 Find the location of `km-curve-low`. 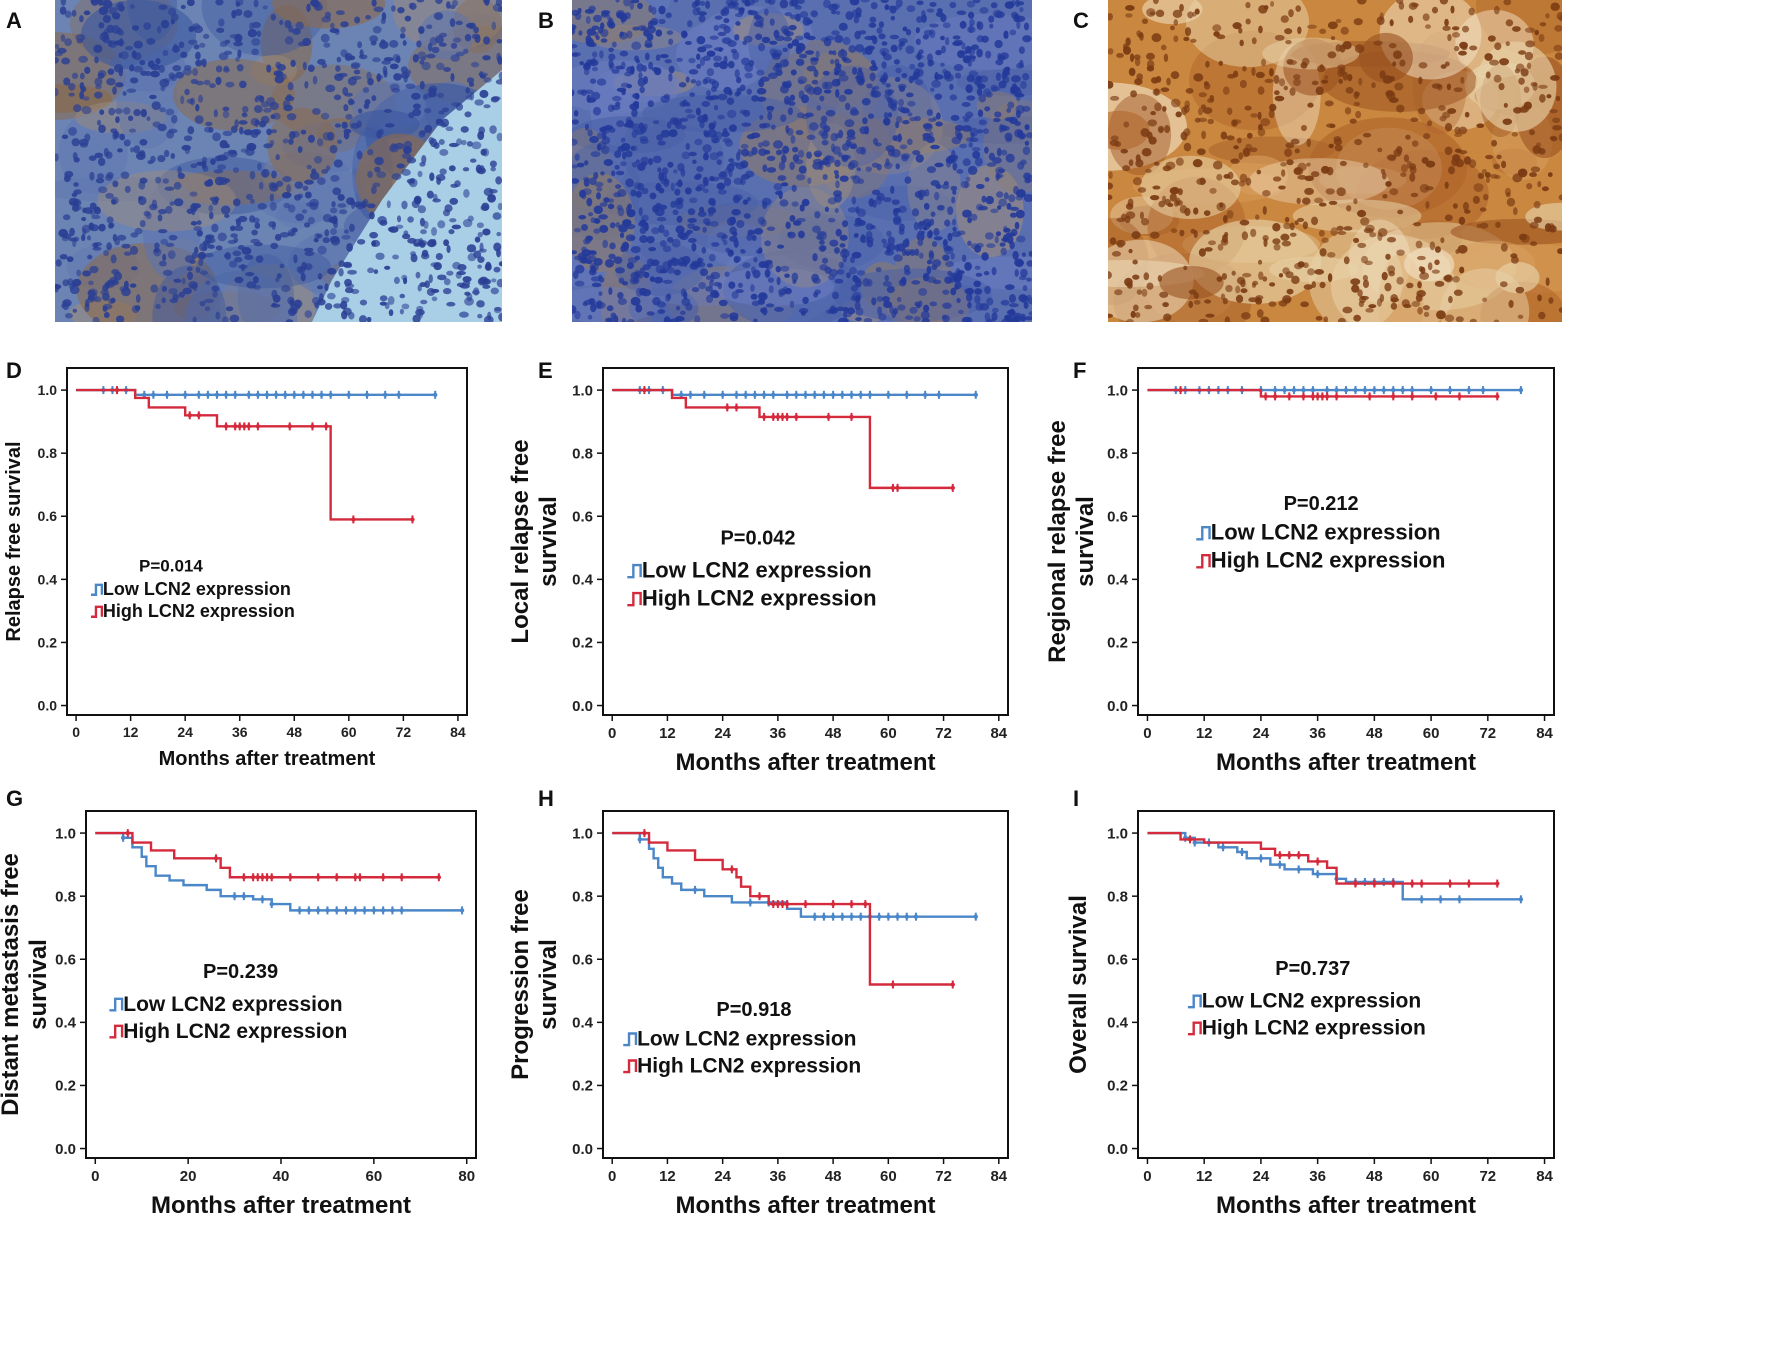

km-curve-low is located at coordinates (279, 871).